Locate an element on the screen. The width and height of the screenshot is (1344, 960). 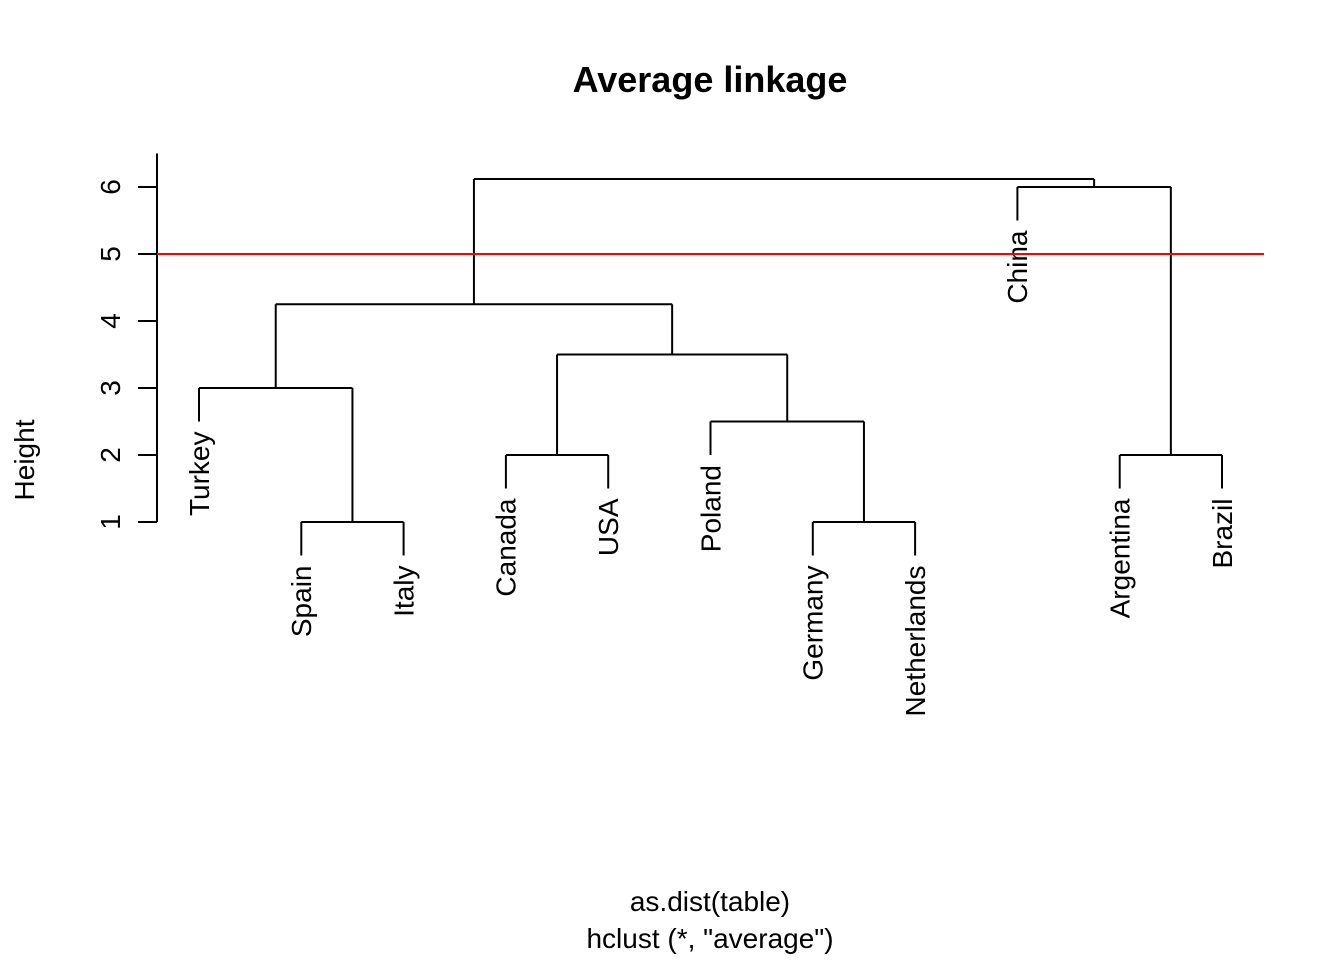
y-tick-label: 1 is located at coordinates (110, 522).